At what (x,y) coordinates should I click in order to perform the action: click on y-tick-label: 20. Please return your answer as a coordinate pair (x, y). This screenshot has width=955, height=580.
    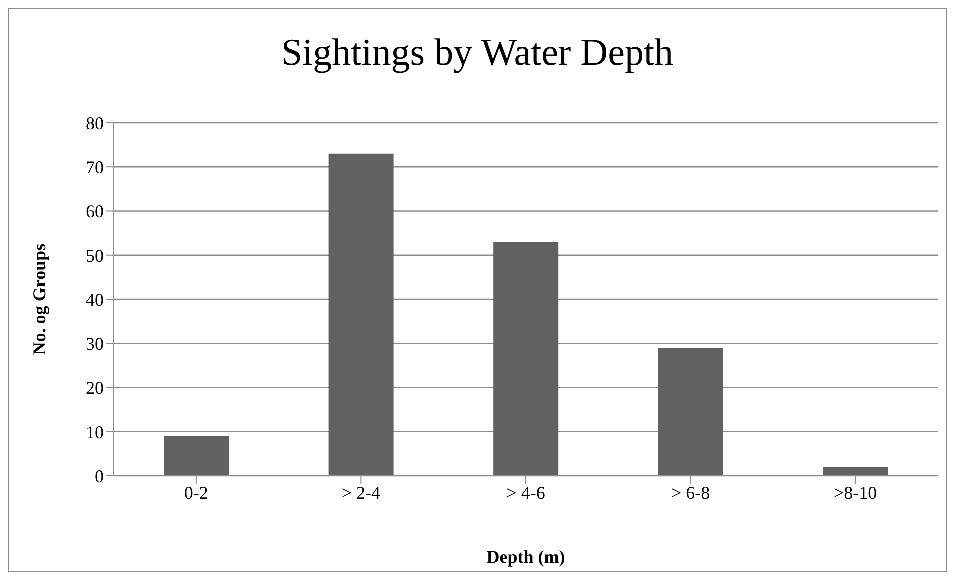
    Looking at the image, I should click on (95, 388).